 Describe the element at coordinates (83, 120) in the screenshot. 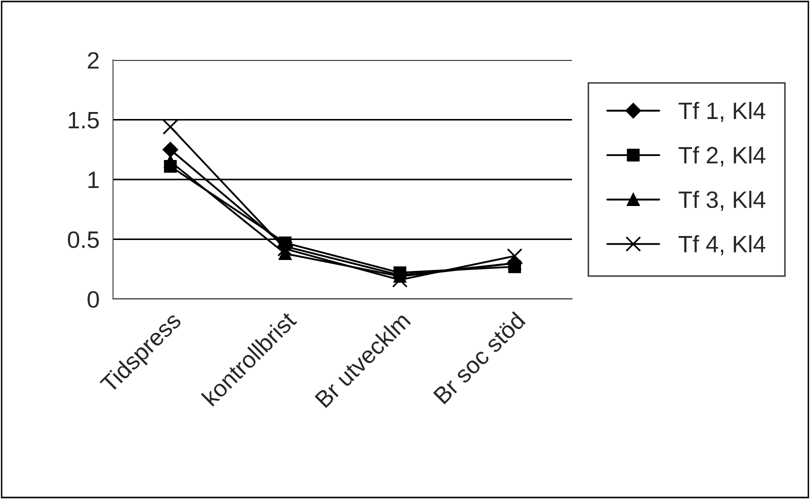

I see `y-tick-label: 1.5` at that location.